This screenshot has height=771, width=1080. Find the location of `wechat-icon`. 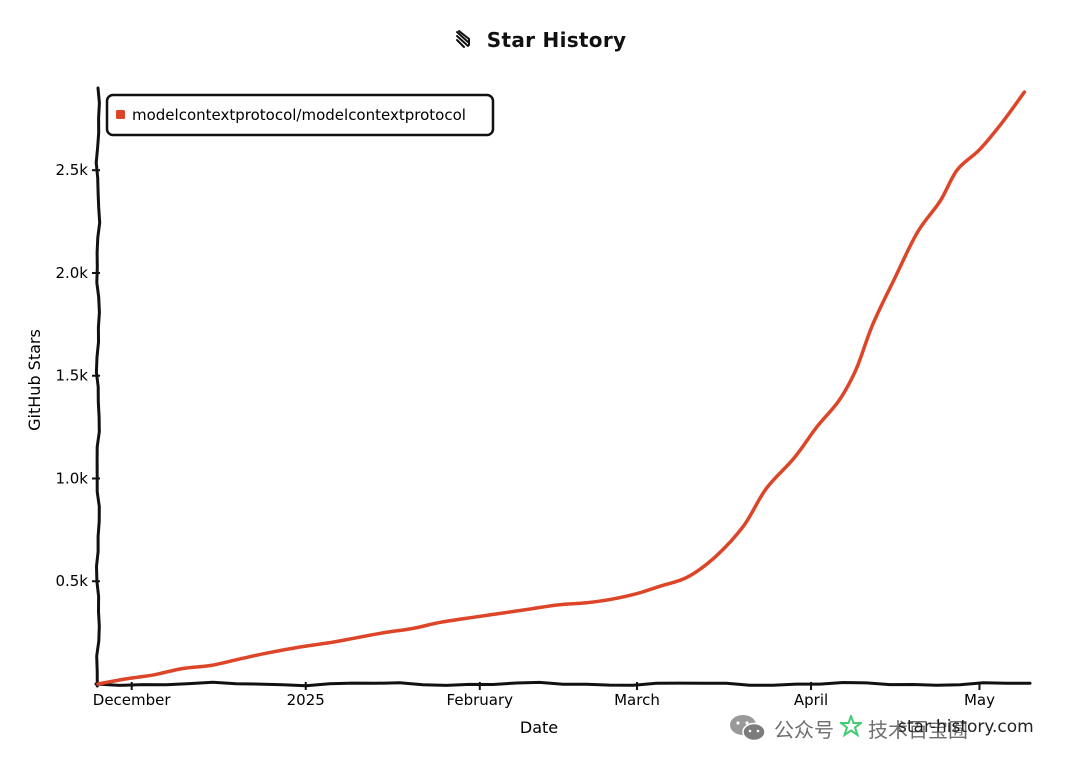

wechat-icon is located at coordinates (748, 728).